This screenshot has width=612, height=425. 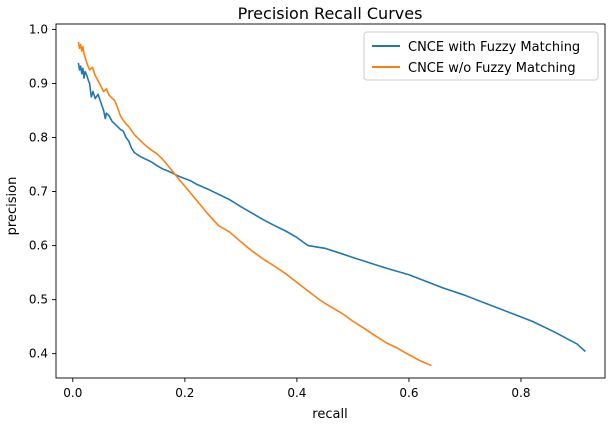 What do you see at coordinates (38, 246) in the screenshot?
I see `y-tick-label: 0.6` at bounding box center [38, 246].